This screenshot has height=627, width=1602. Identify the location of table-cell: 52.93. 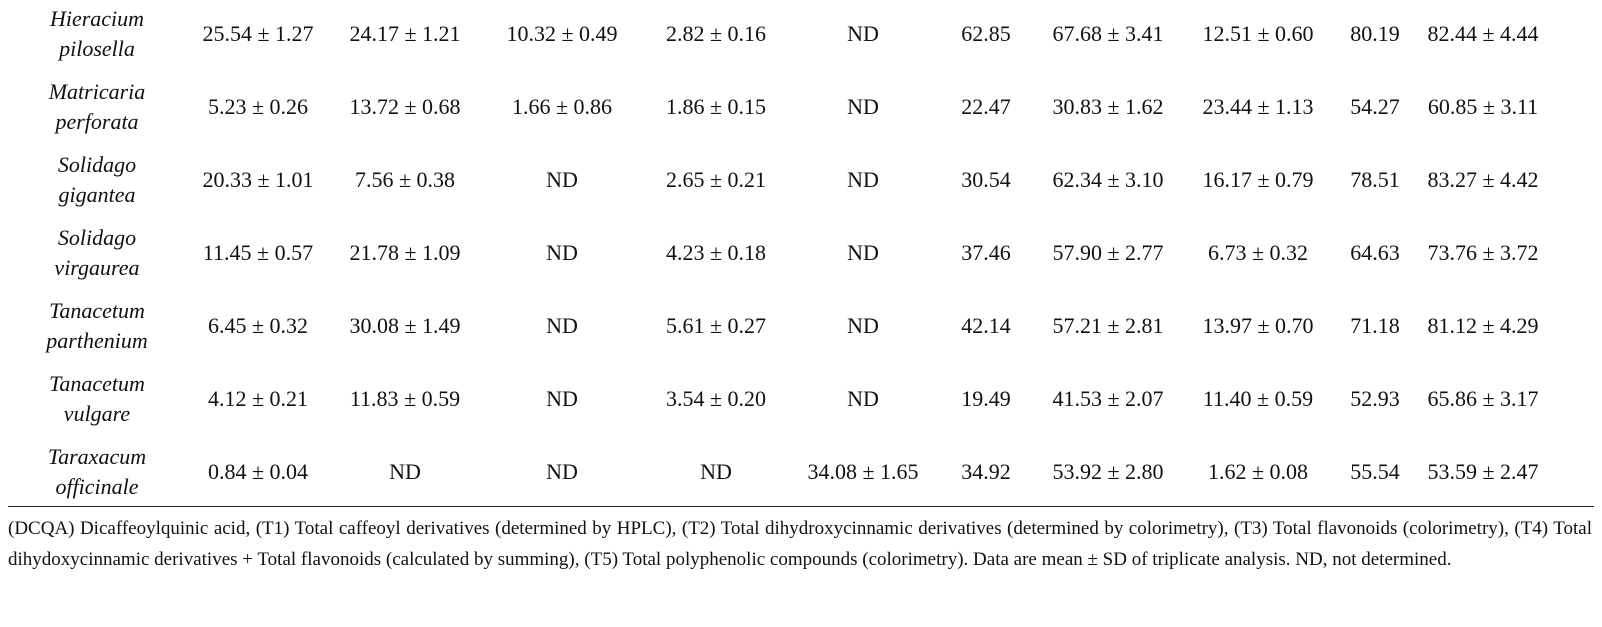
(1375, 398).